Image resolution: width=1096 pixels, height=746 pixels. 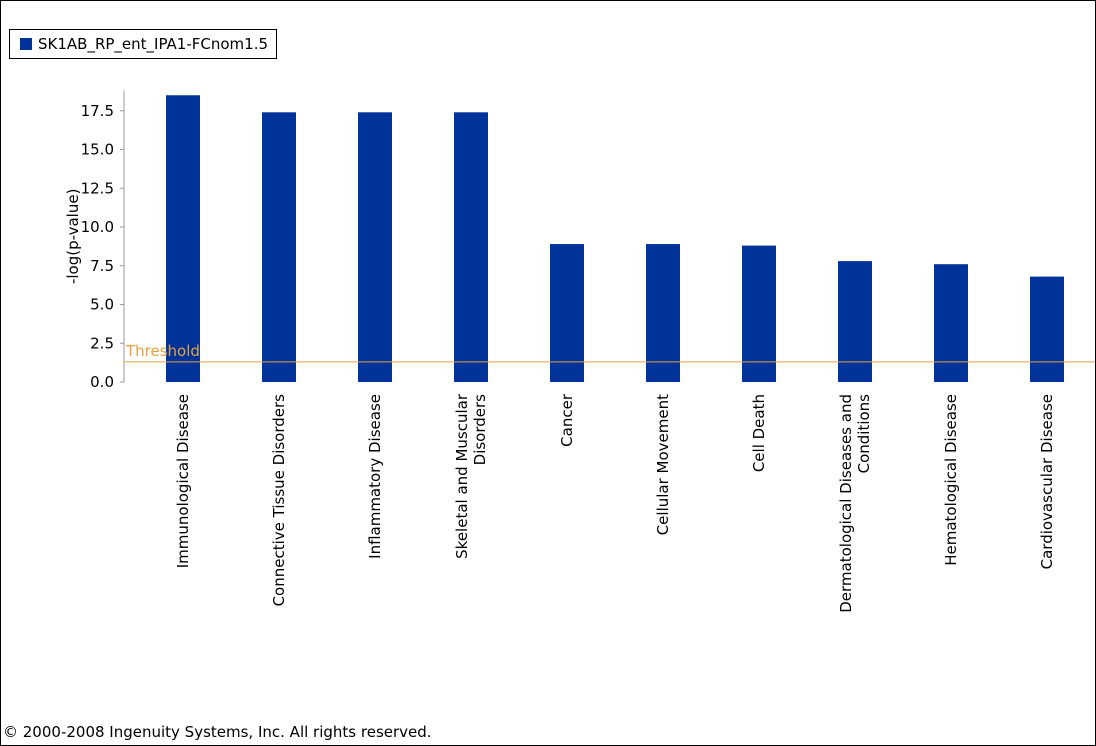 What do you see at coordinates (73, 236) in the screenshot?
I see `y-axis-title: -log(p-value)` at bounding box center [73, 236].